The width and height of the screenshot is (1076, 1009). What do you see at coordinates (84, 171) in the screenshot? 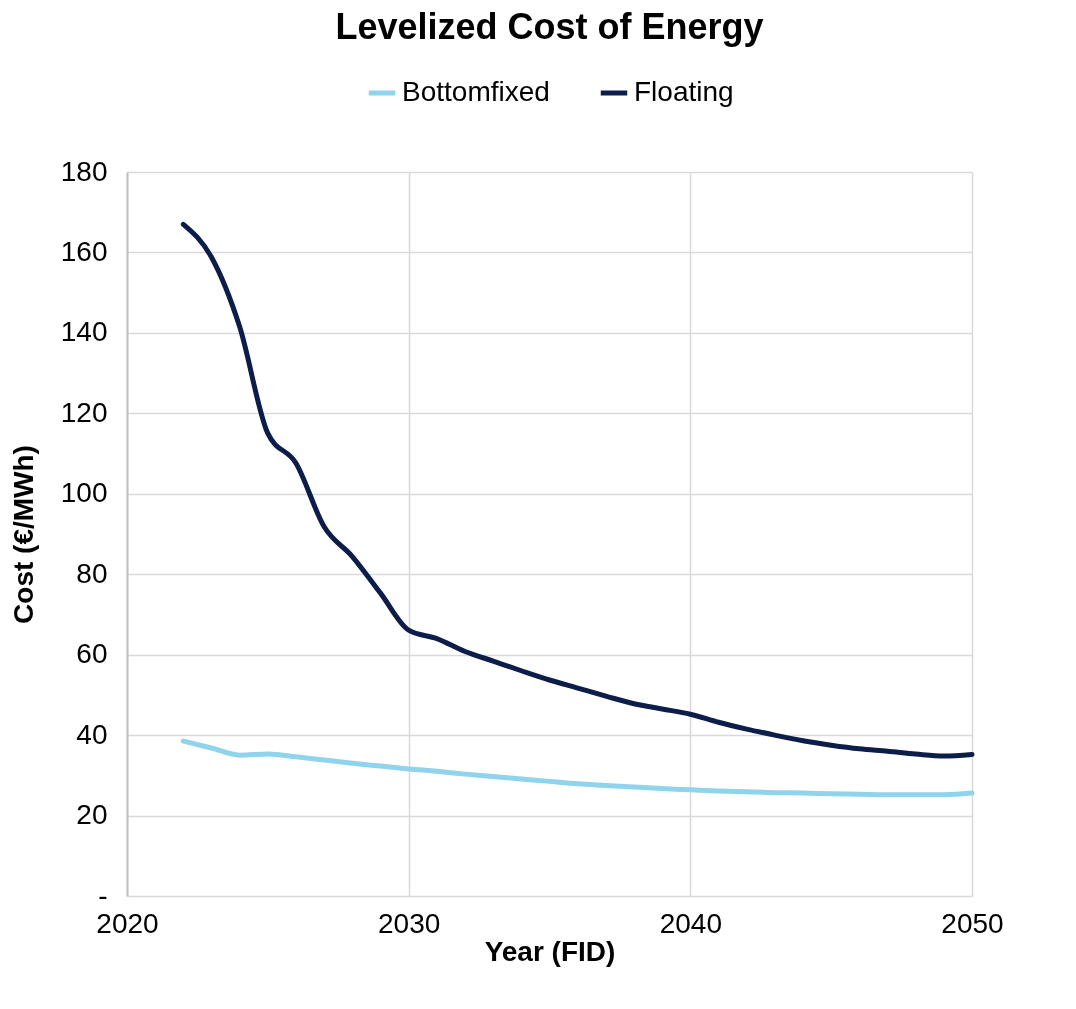
I see `y-tick-label: 180` at bounding box center [84, 171].